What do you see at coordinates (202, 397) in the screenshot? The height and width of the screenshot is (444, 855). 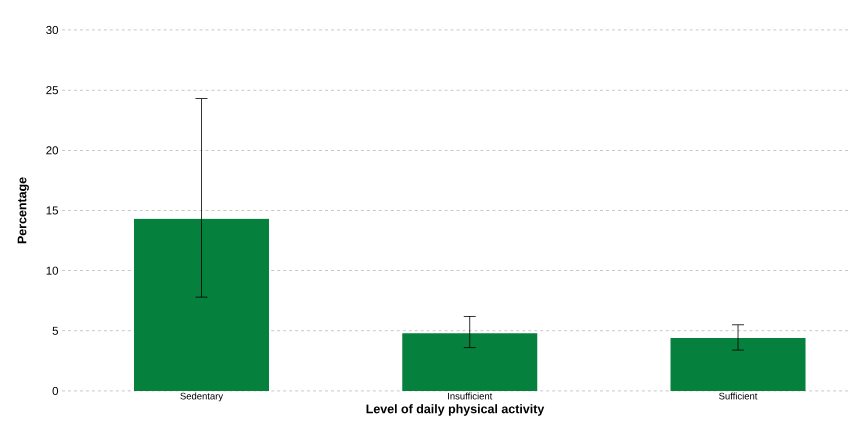 I see `x-tick-label: Sedentary` at bounding box center [202, 397].